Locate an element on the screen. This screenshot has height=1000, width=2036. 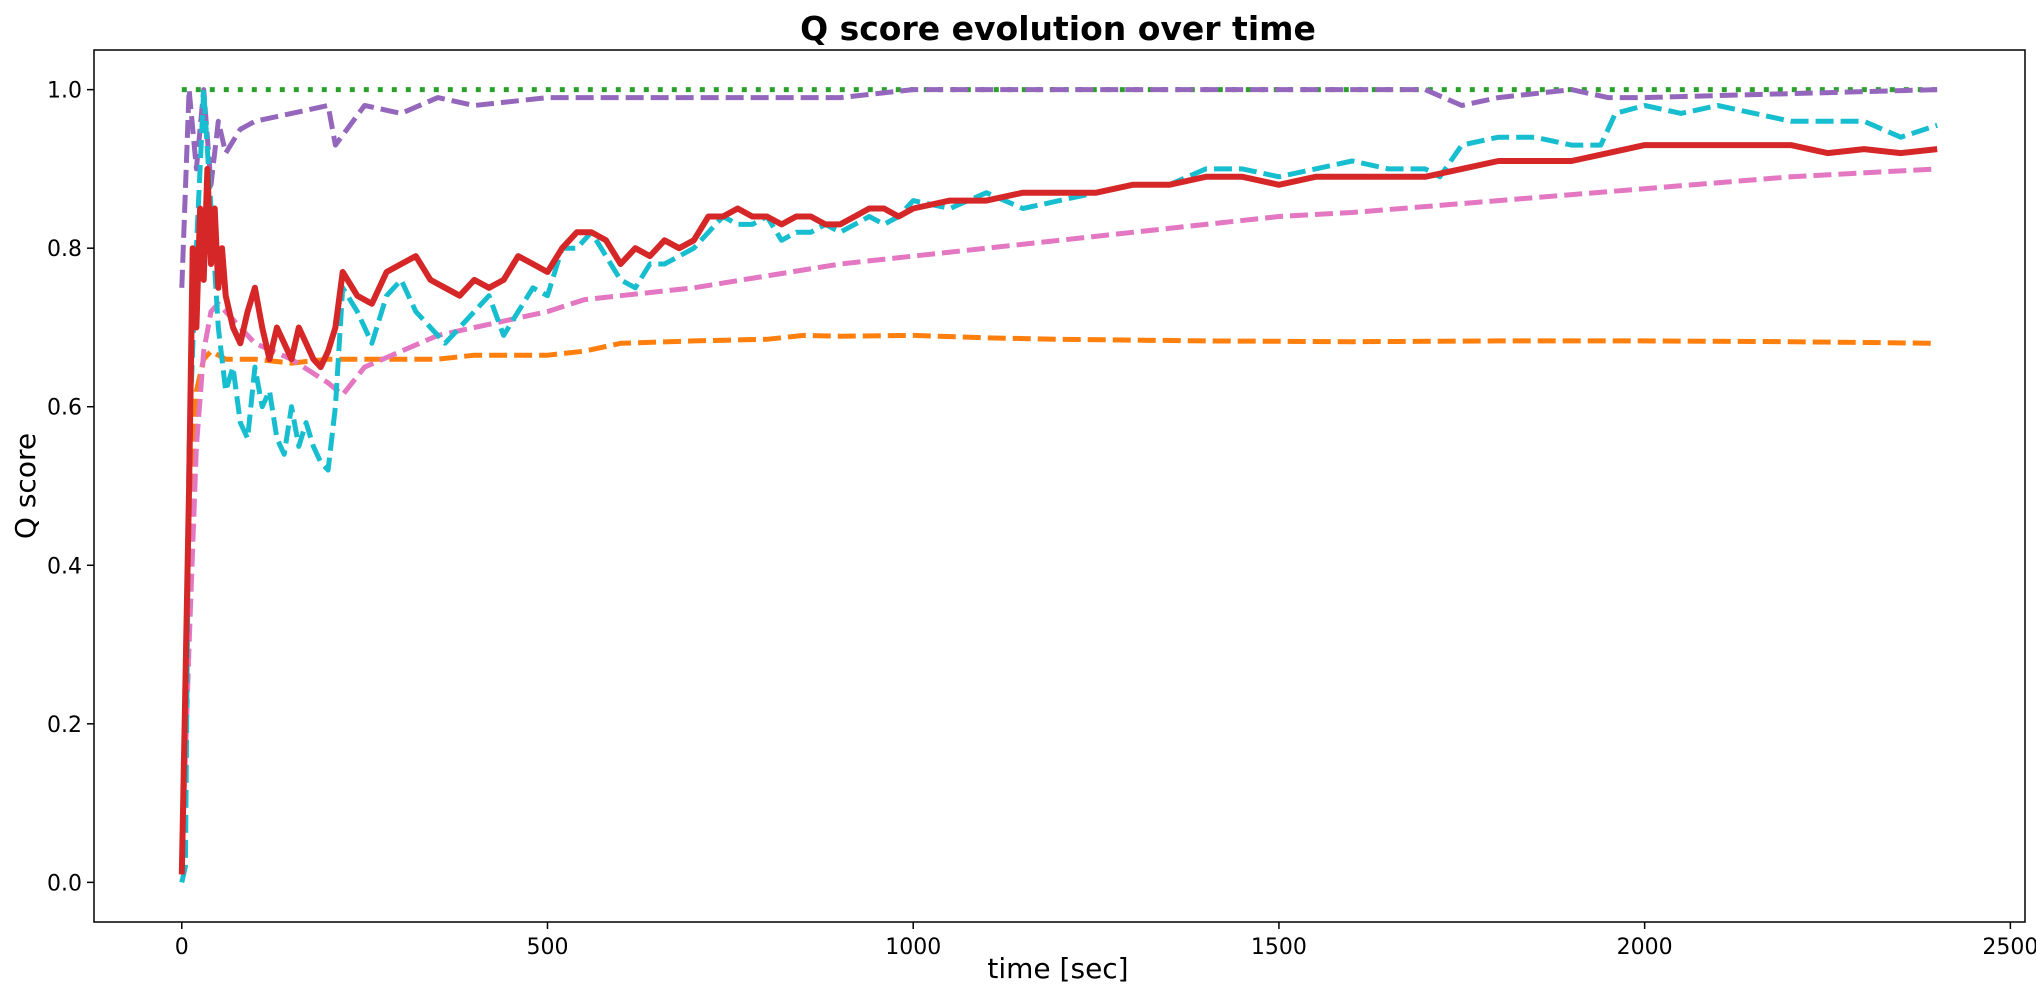
y-tick-label: 0.4 is located at coordinates (64, 566).